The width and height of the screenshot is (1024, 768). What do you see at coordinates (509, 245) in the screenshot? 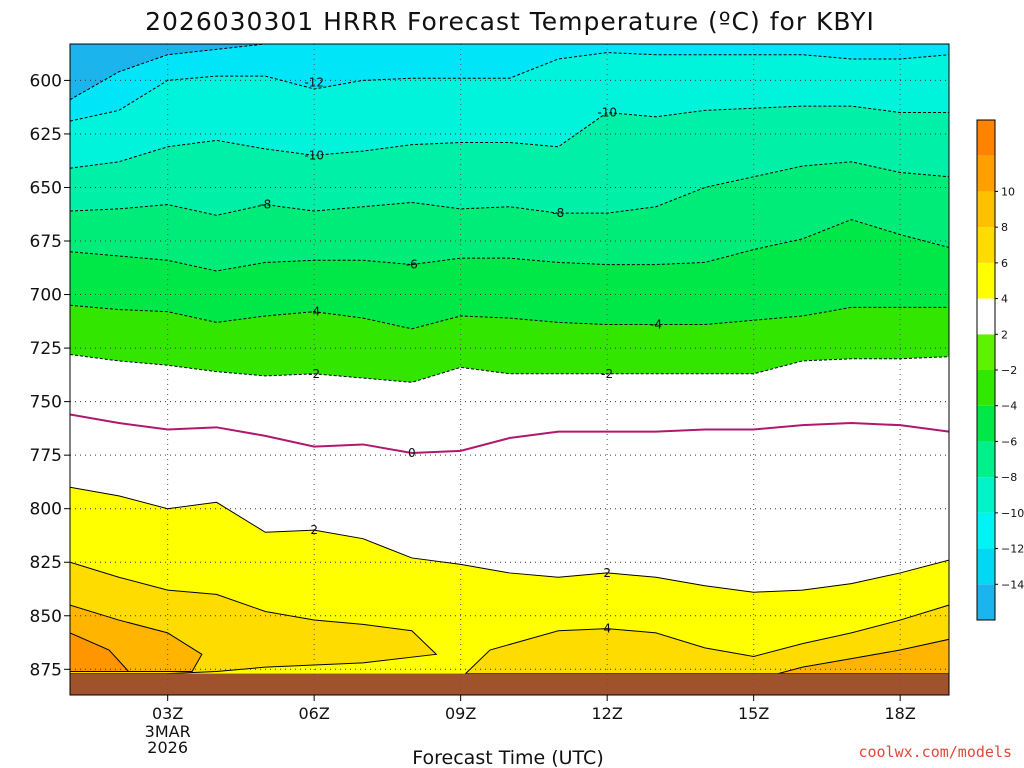
I see `contour-line--6` at bounding box center [509, 245].